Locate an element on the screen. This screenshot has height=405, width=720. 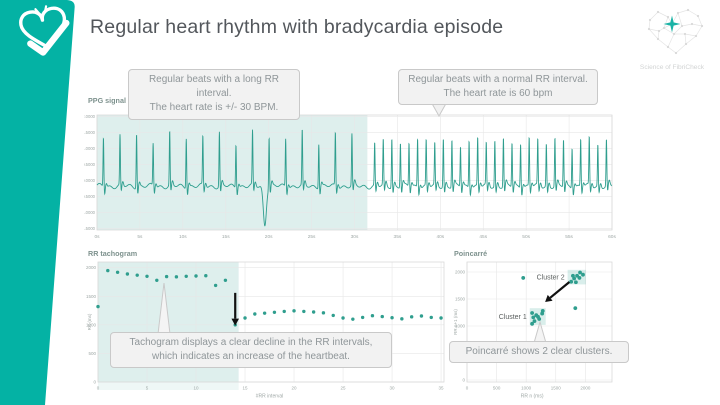
svg-text: 10s is located at coordinates (183, 237).